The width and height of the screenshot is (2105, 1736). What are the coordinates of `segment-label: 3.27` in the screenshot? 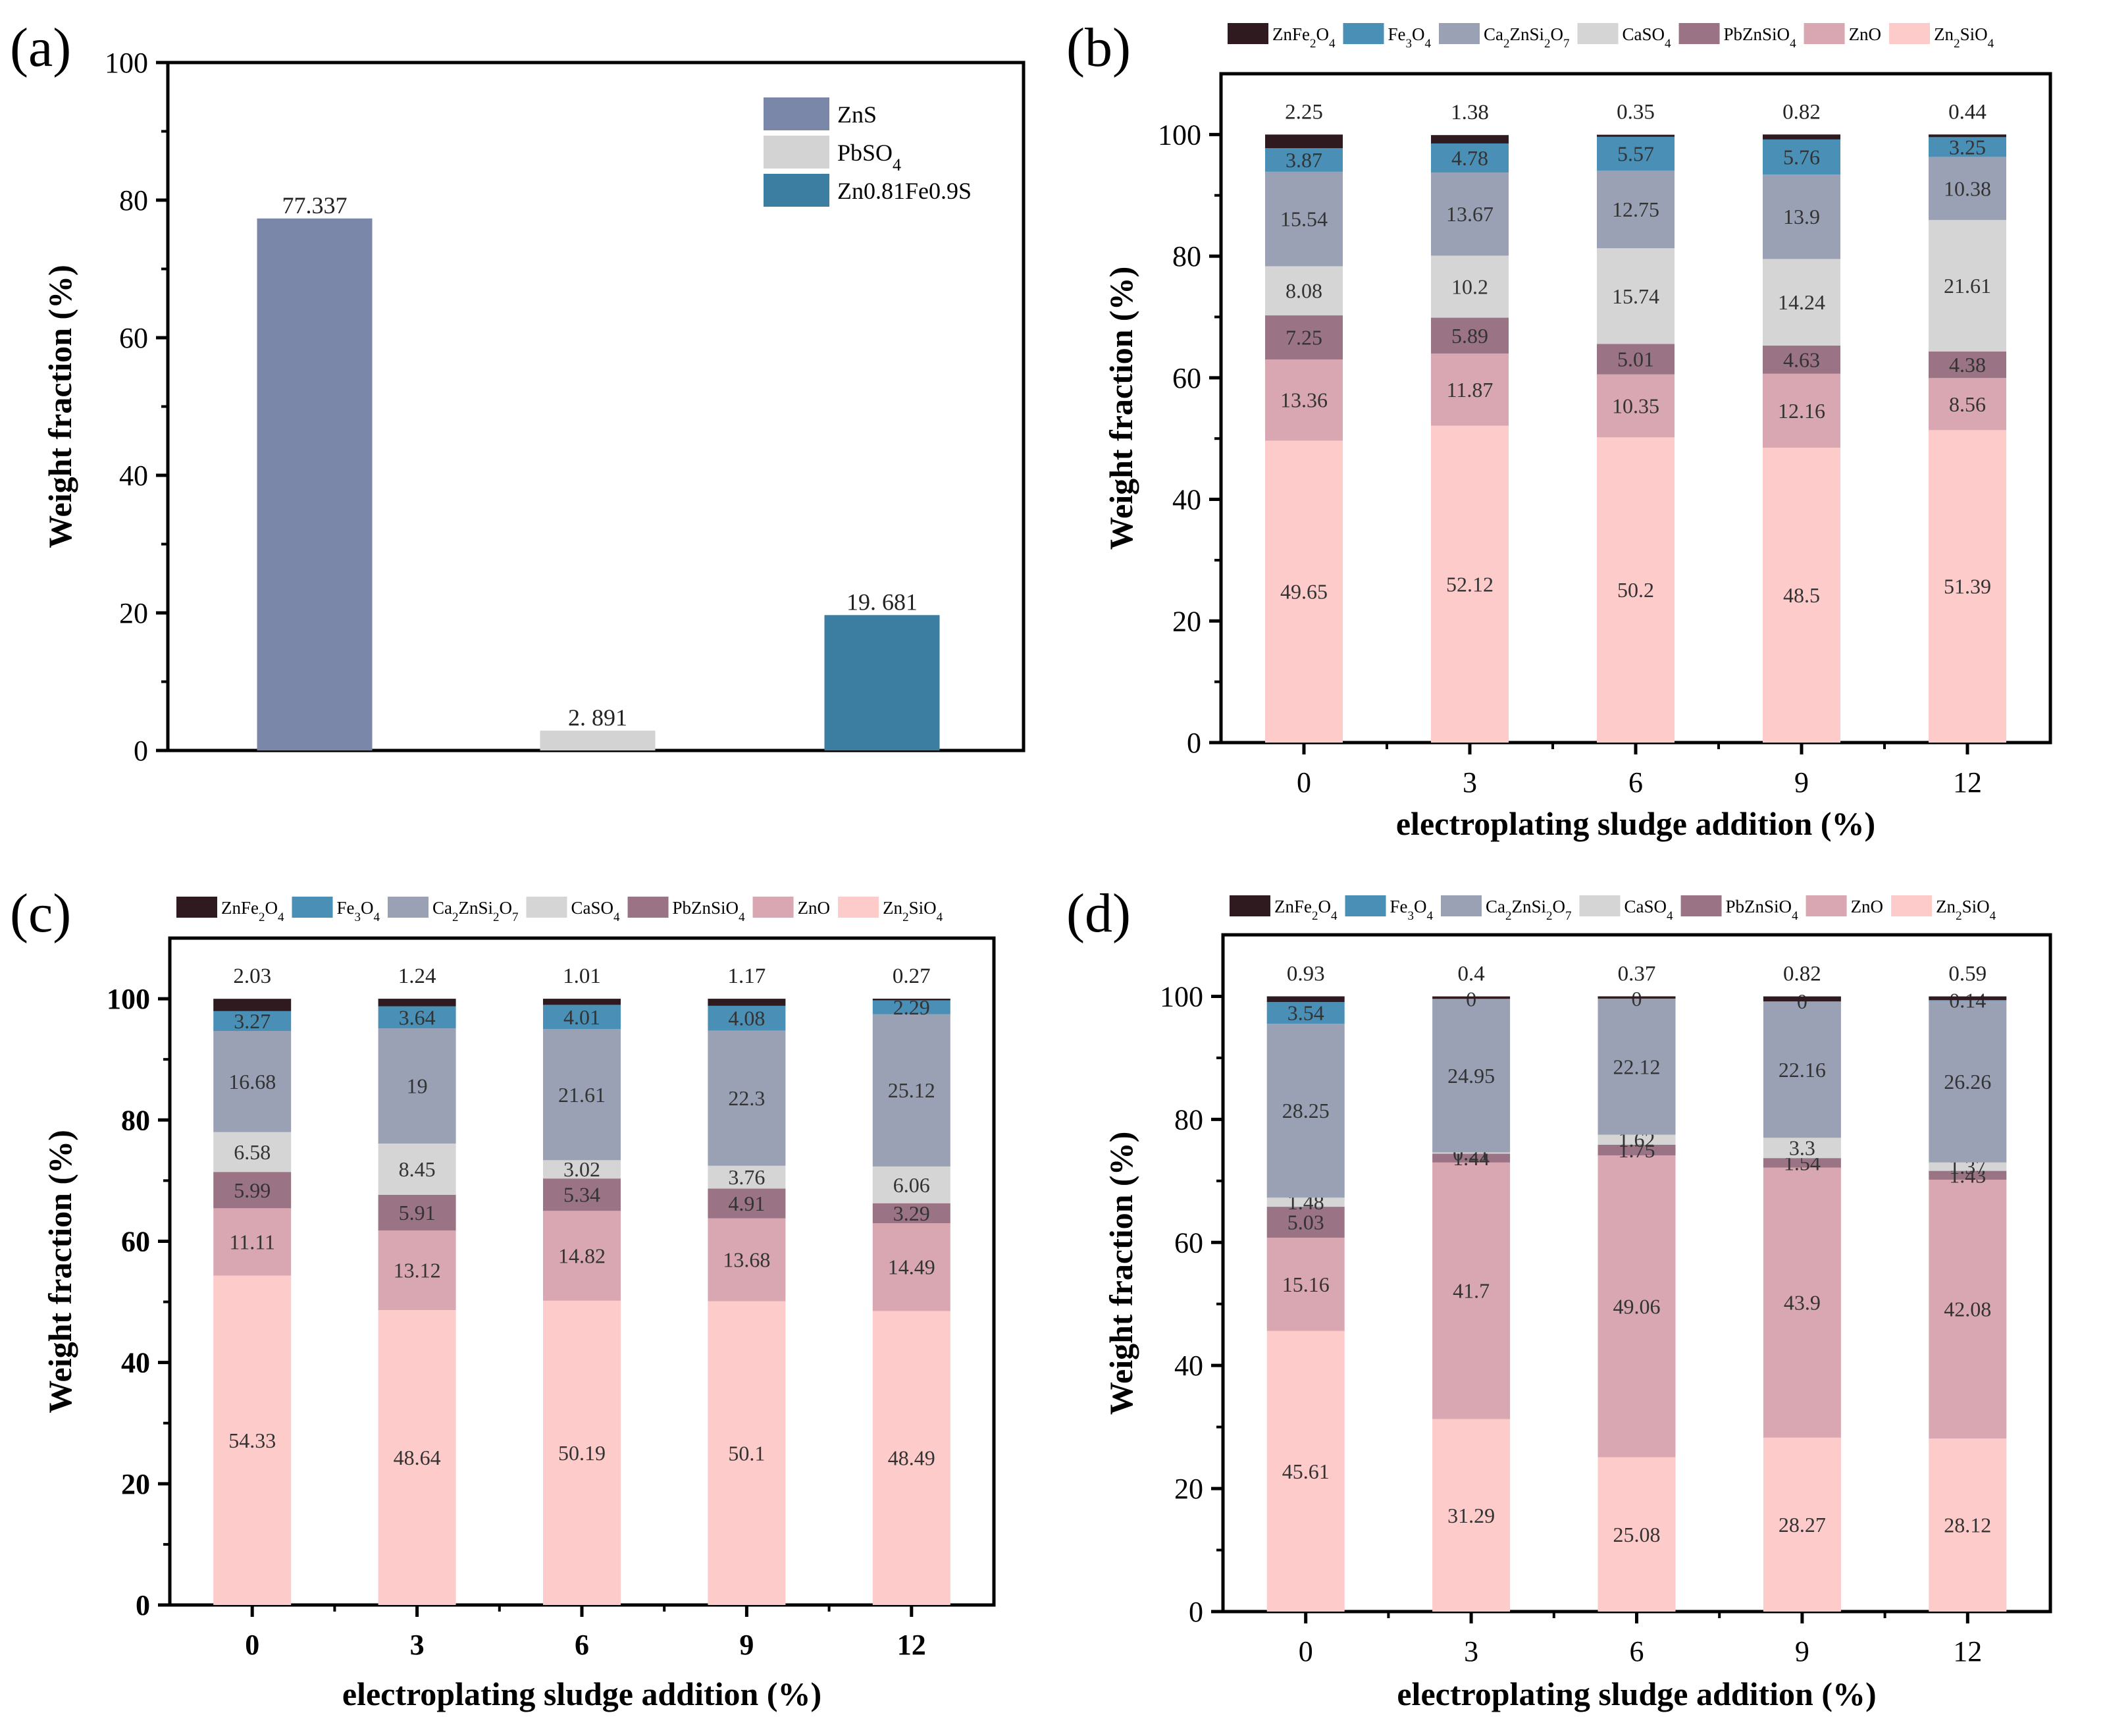 It's located at (252, 1021).